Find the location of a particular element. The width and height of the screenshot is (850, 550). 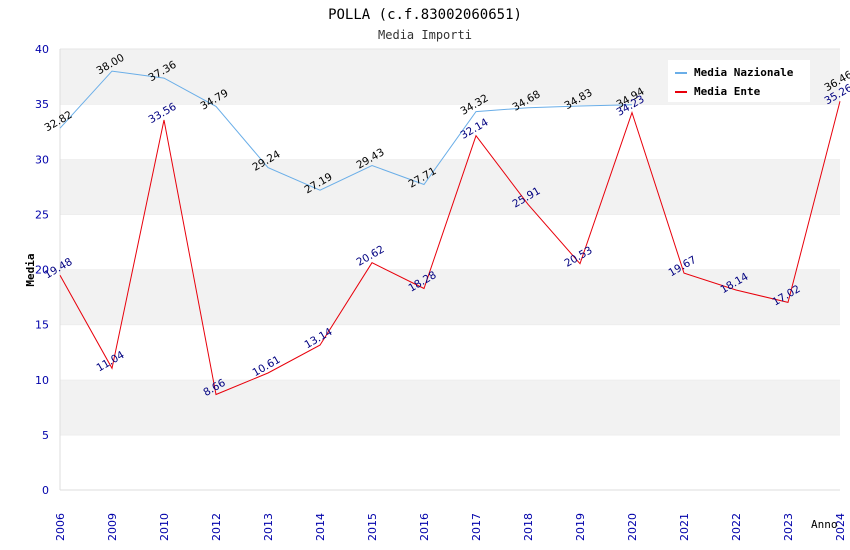

y-tick-label: 0 is located at coordinates (45, 490).